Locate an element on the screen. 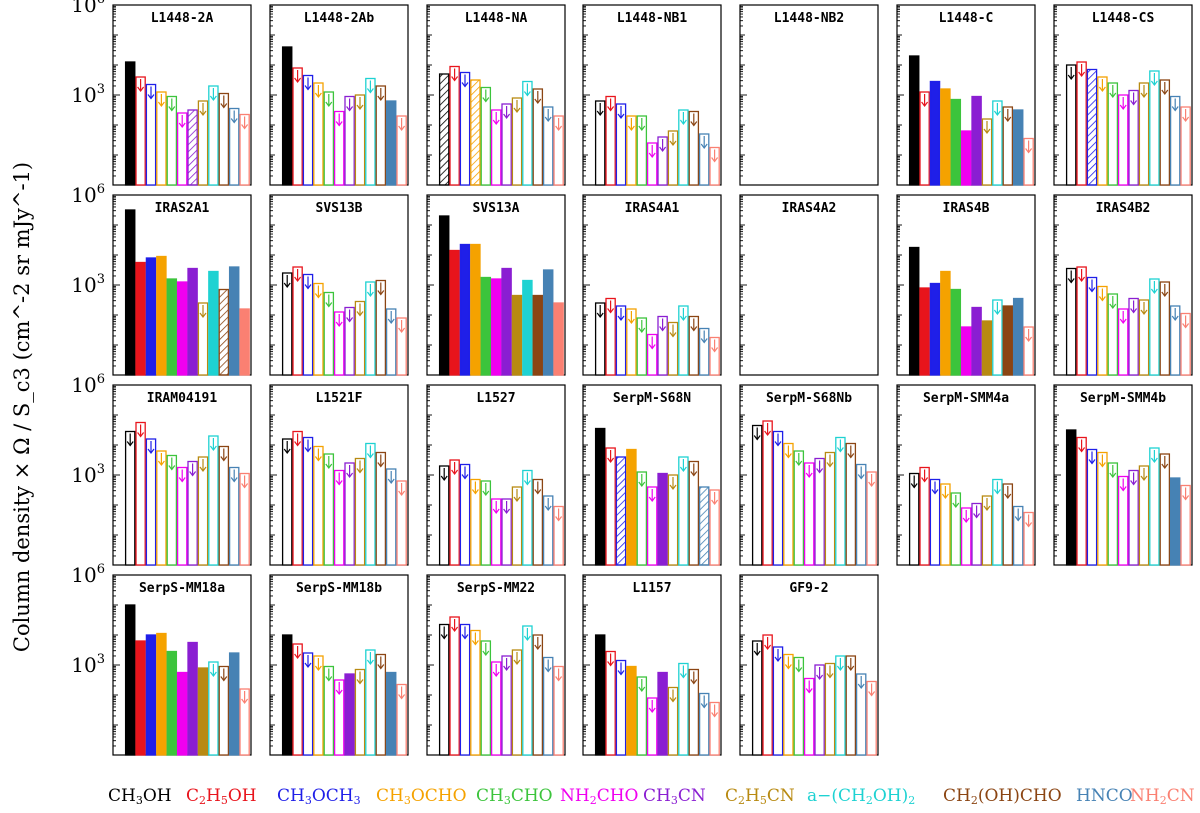 Image resolution: width=1200 pixels, height=813 pixels. panel-l1448-cs: L1448-CS is located at coordinates (1123, 95).